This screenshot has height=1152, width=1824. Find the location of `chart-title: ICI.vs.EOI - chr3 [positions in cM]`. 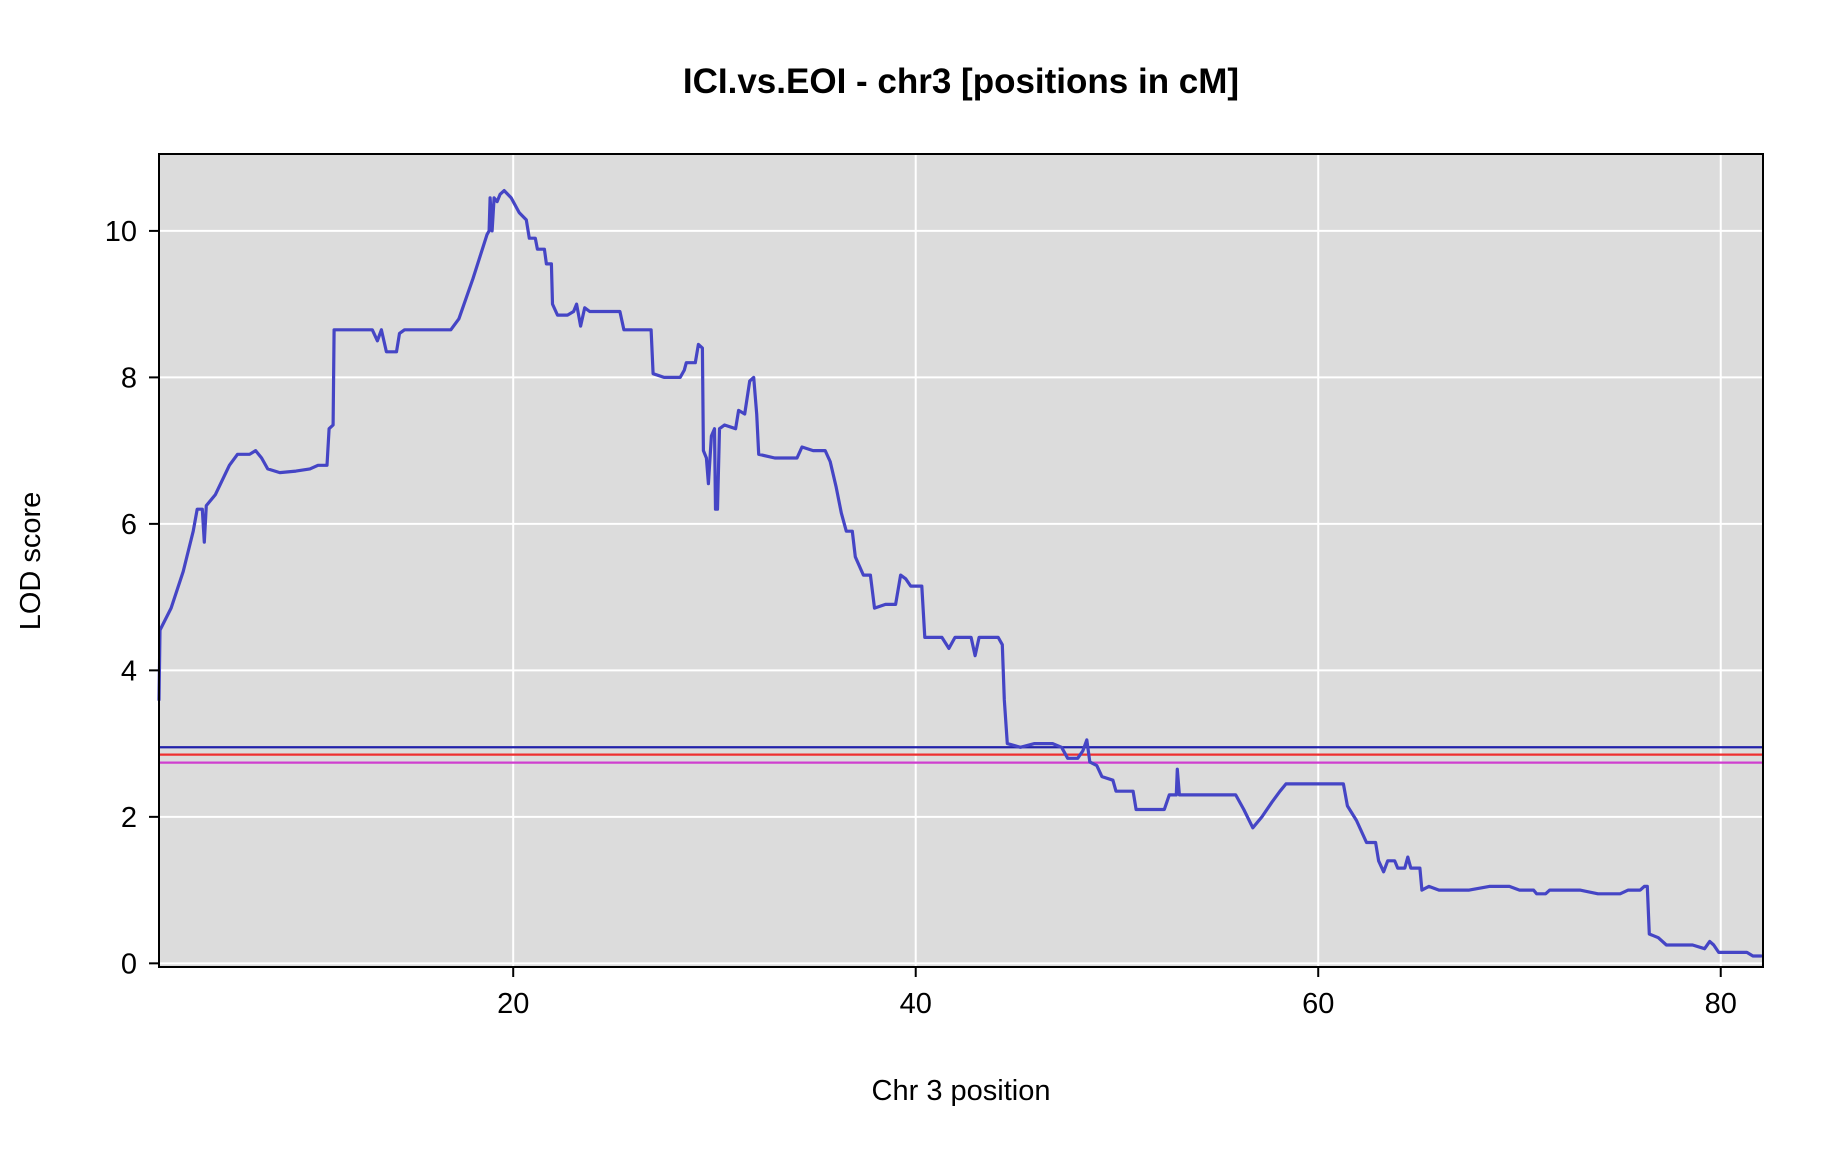

chart-title: ICI.vs.EOI - chr3 [positions in cM] is located at coordinates (961, 81).